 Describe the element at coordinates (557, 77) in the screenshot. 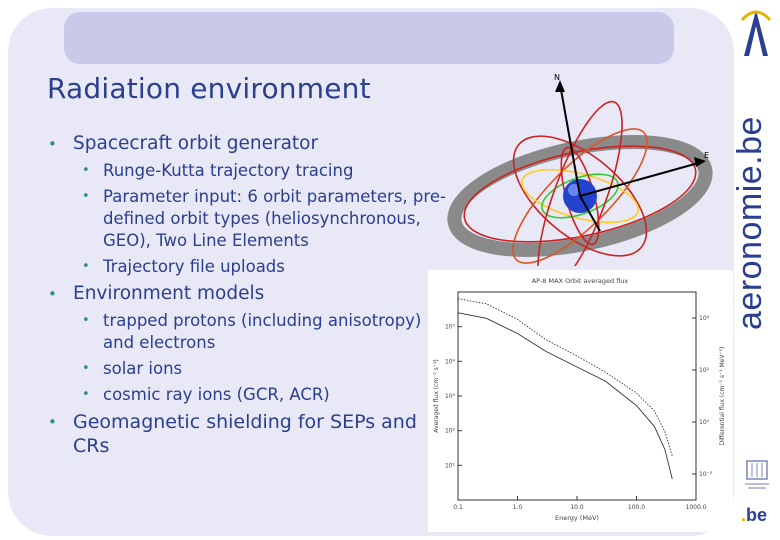

I see `axis-label-north: N` at that location.